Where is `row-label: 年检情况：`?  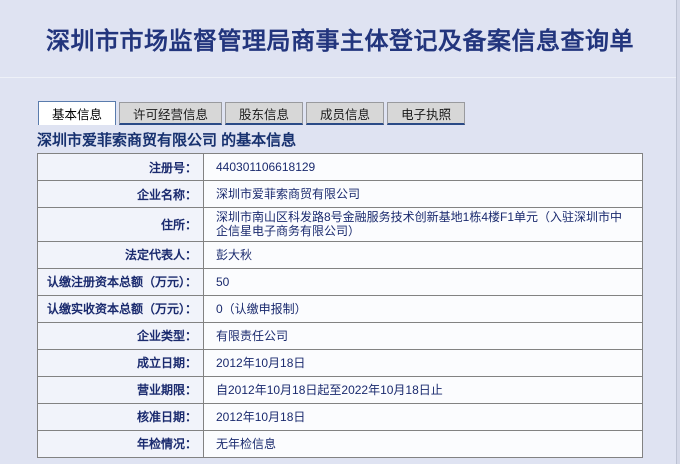 row-label: 年检情况： is located at coordinates (120, 443).